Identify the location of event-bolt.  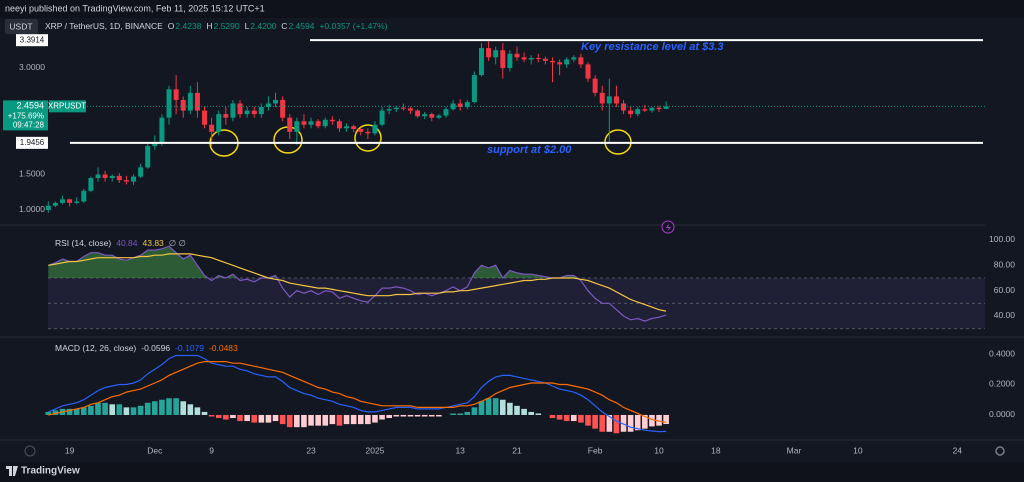
(668, 227).